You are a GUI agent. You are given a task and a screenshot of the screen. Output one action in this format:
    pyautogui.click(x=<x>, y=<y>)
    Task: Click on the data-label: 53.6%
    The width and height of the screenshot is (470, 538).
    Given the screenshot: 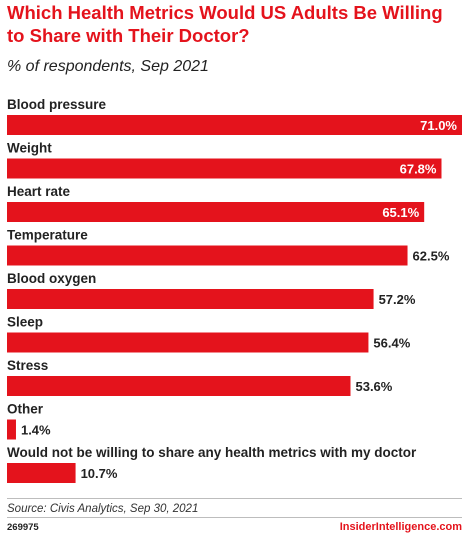 What is the action you would take?
    pyautogui.click(x=373, y=386)
    